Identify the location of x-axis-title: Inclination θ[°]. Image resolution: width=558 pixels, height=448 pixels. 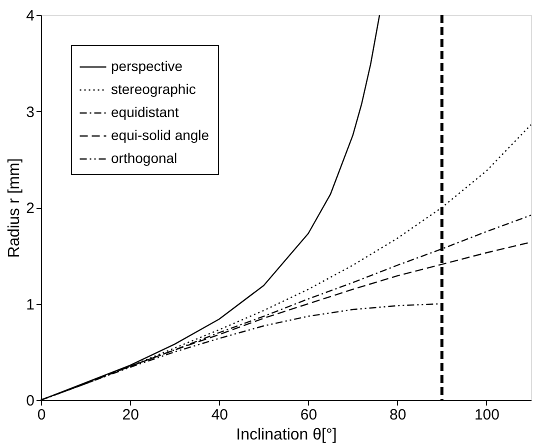
(286, 435).